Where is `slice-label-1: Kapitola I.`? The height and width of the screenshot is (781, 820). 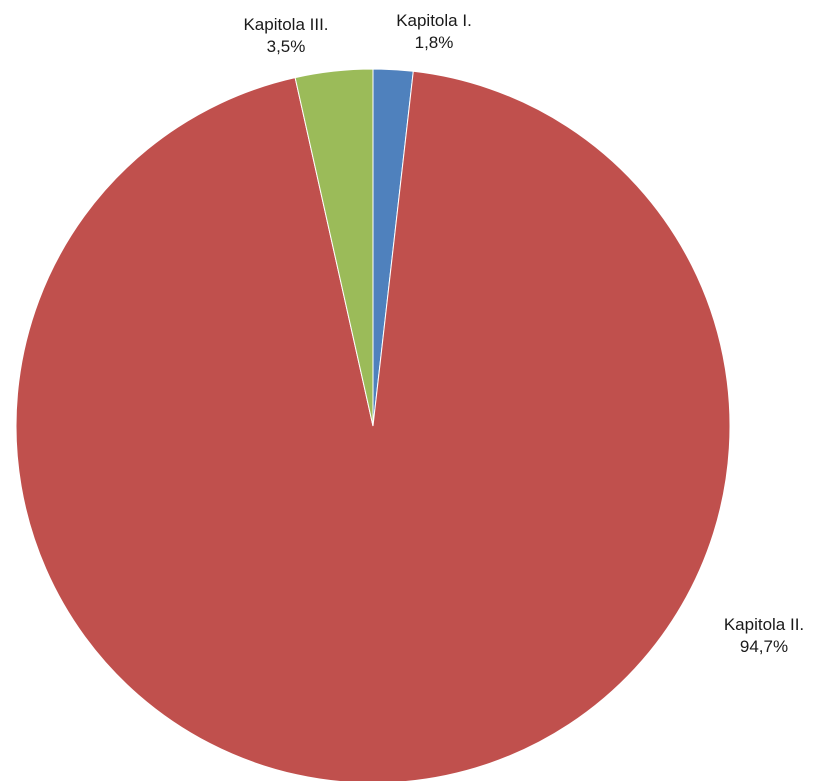 slice-label-1: Kapitola I. is located at coordinates (434, 20).